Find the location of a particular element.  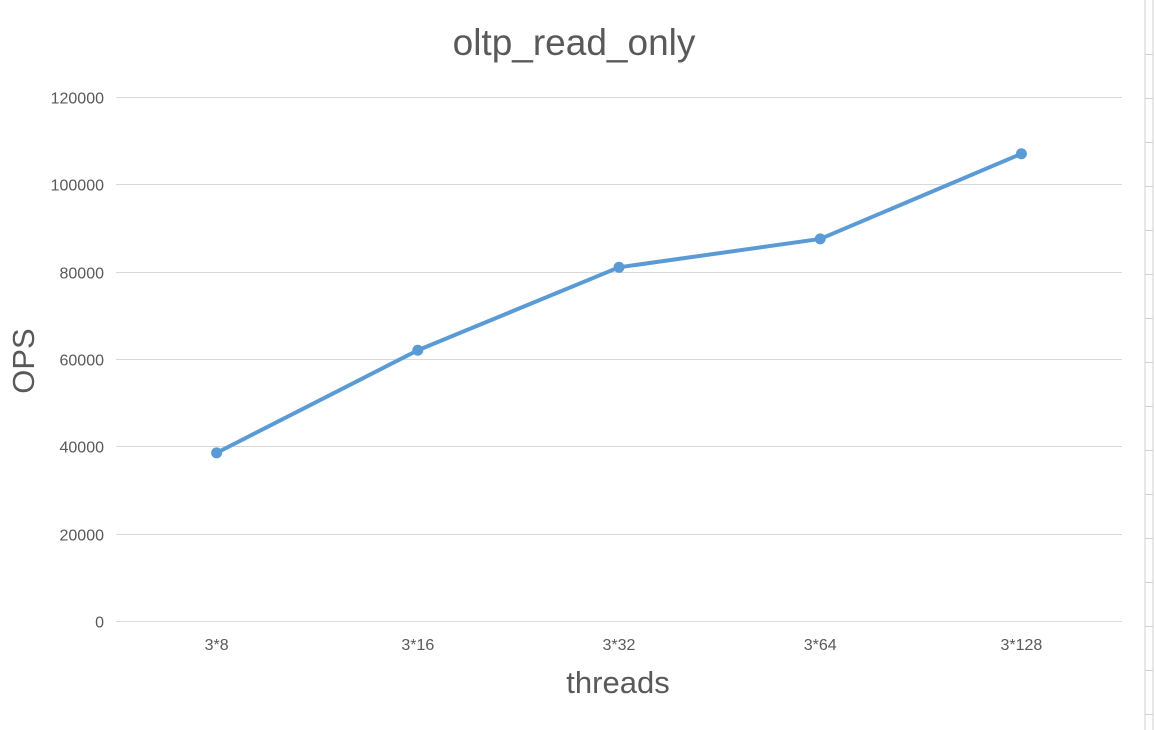

y-tick-label: 40000 is located at coordinates (82, 448).